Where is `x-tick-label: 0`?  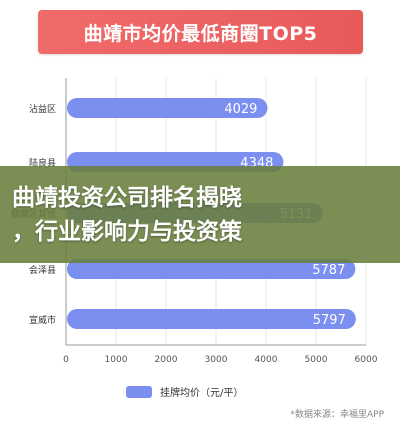
x-tick-label: 0 is located at coordinates (66, 360).